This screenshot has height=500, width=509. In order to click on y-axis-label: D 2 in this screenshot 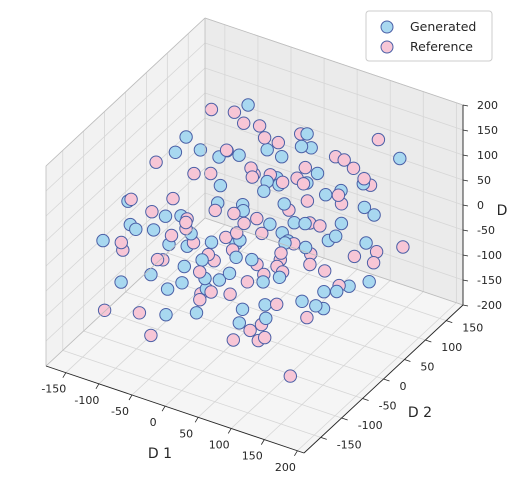, I will do `click(420, 413)`.